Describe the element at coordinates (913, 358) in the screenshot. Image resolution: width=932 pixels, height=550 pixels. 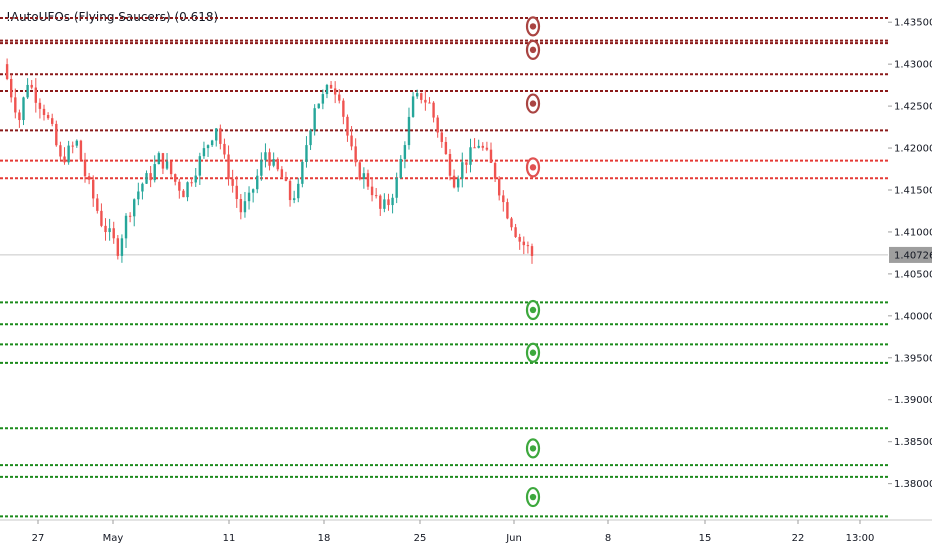
I see `y-tick-label: 1.39500` at that location.